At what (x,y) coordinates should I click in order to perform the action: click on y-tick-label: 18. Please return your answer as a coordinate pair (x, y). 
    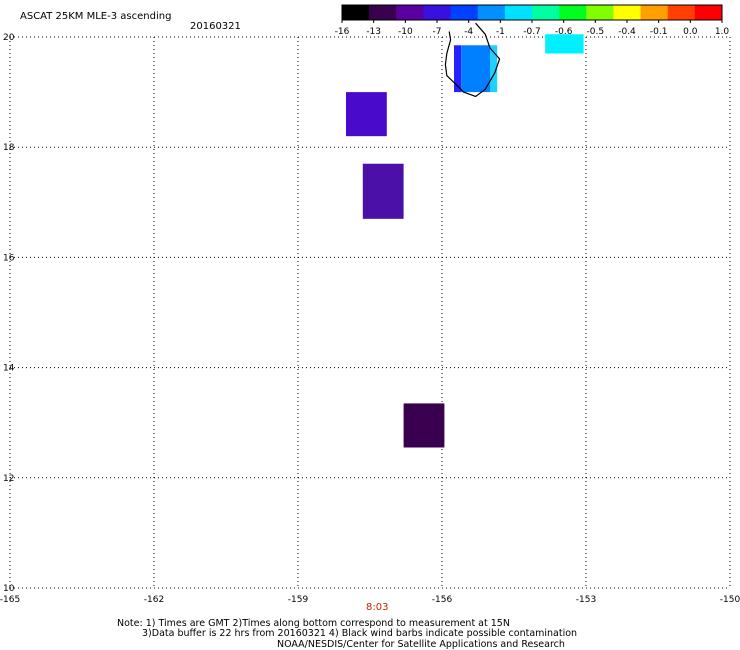
    Looking at the image, I should click on (9, 148).